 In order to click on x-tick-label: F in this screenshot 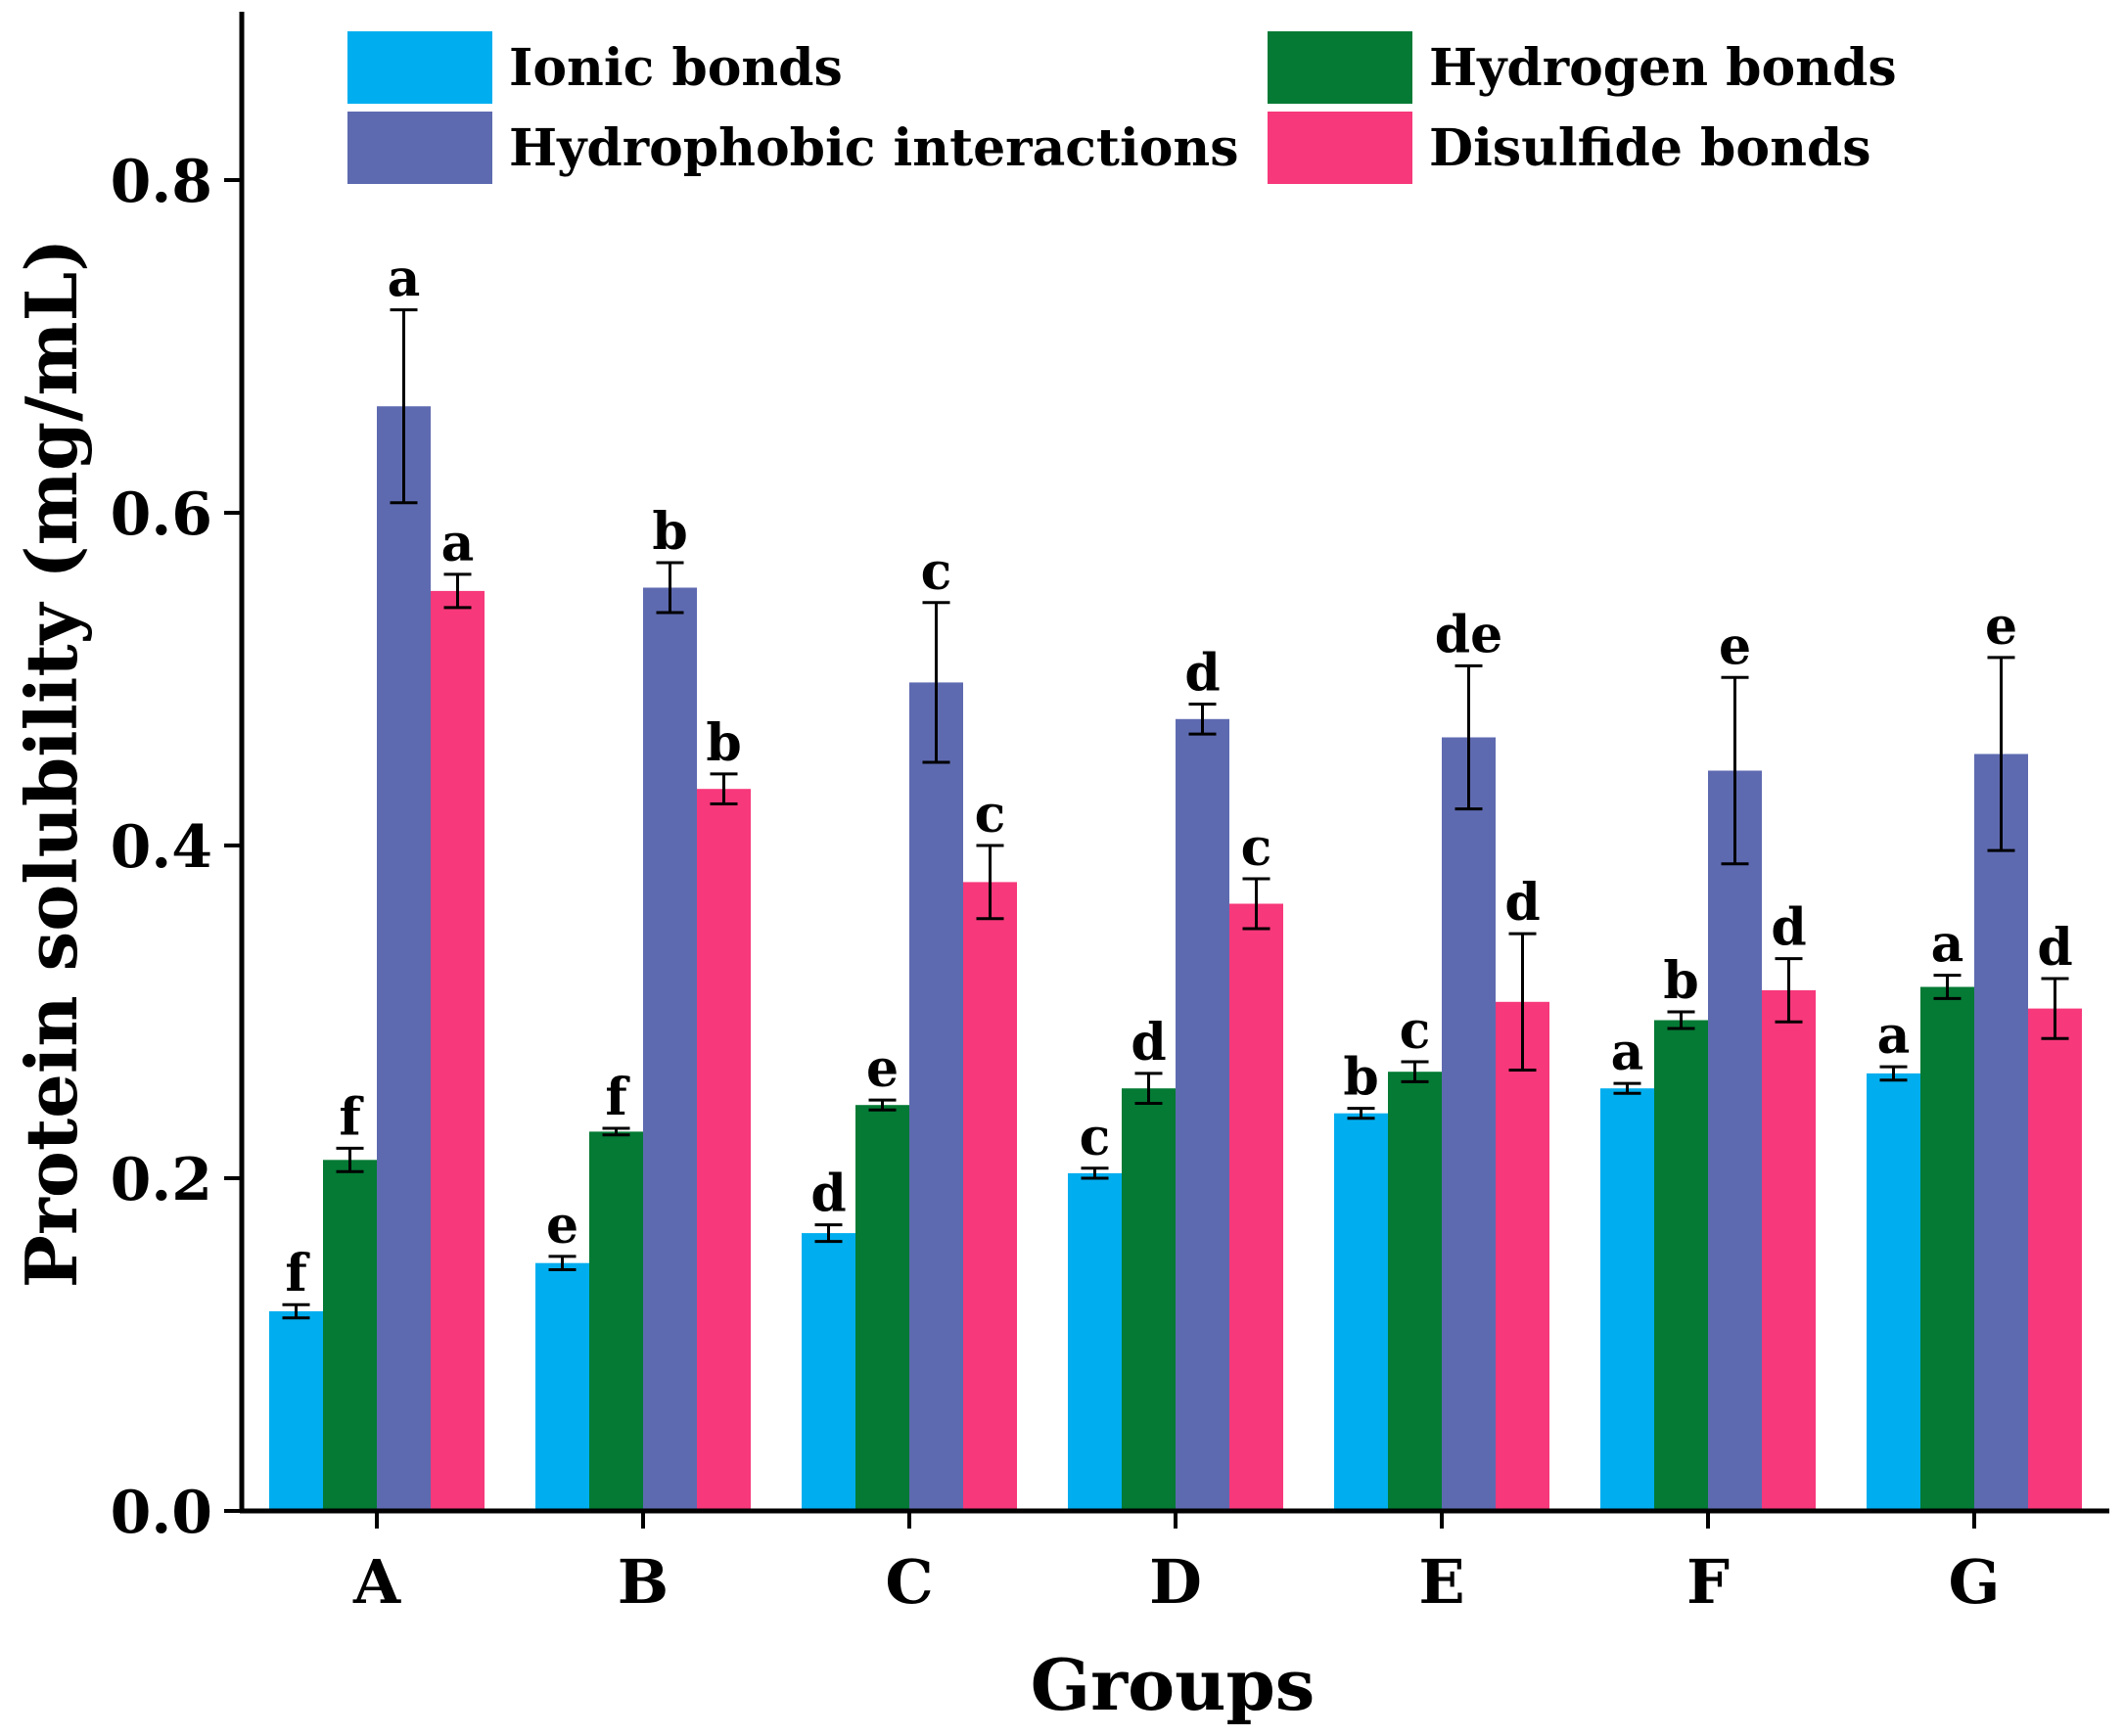, I will do `click(1708, 1582)`.